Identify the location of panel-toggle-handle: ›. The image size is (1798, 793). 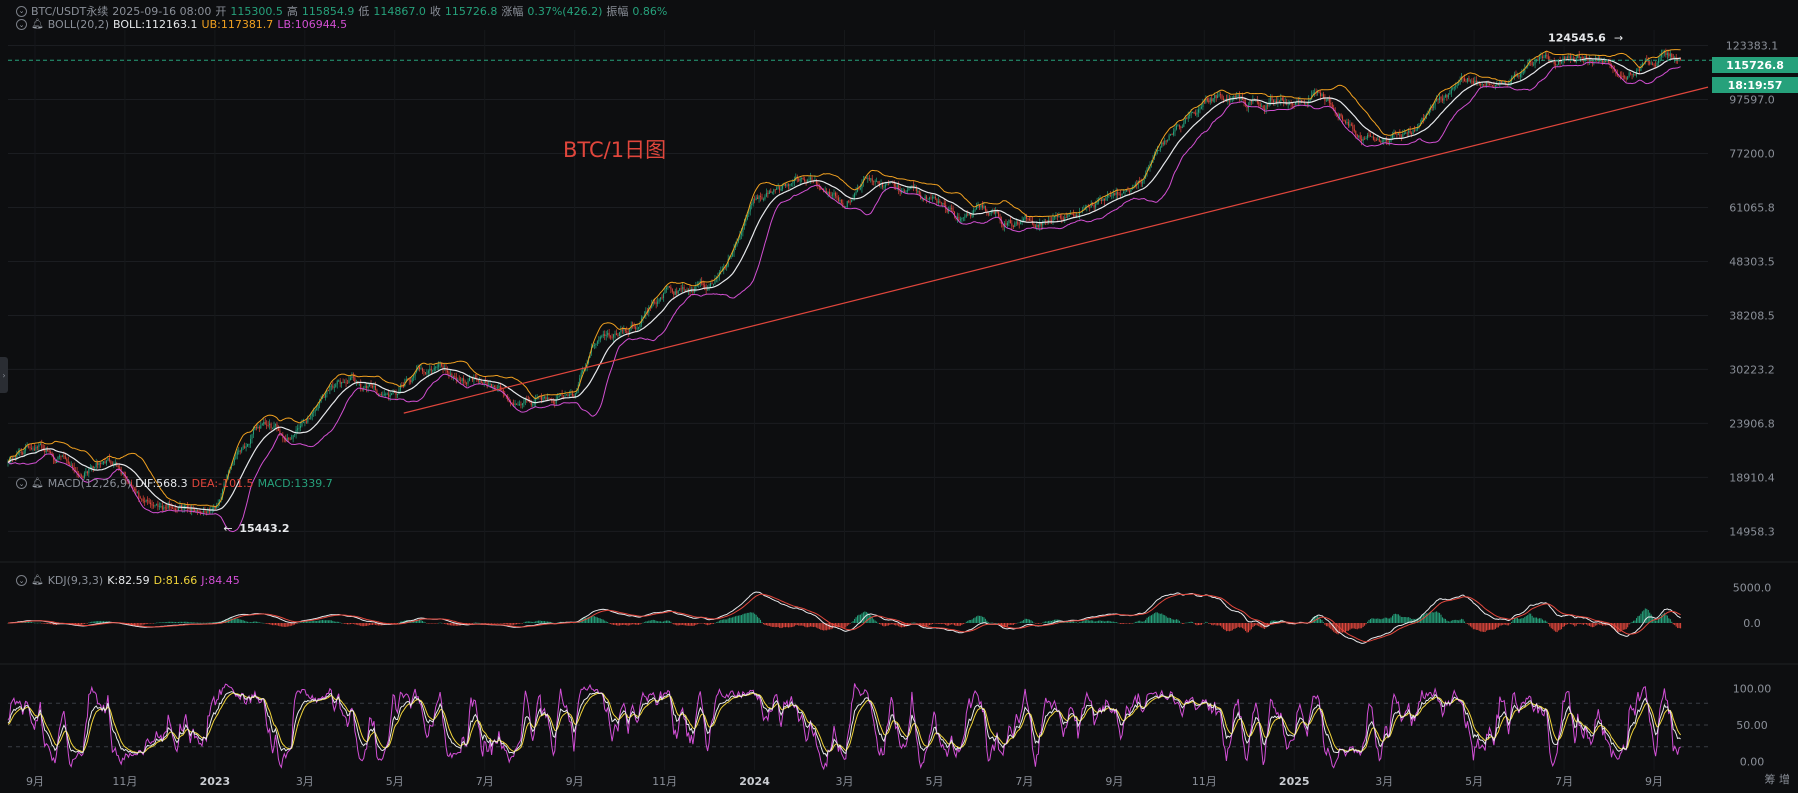
(4, 375).